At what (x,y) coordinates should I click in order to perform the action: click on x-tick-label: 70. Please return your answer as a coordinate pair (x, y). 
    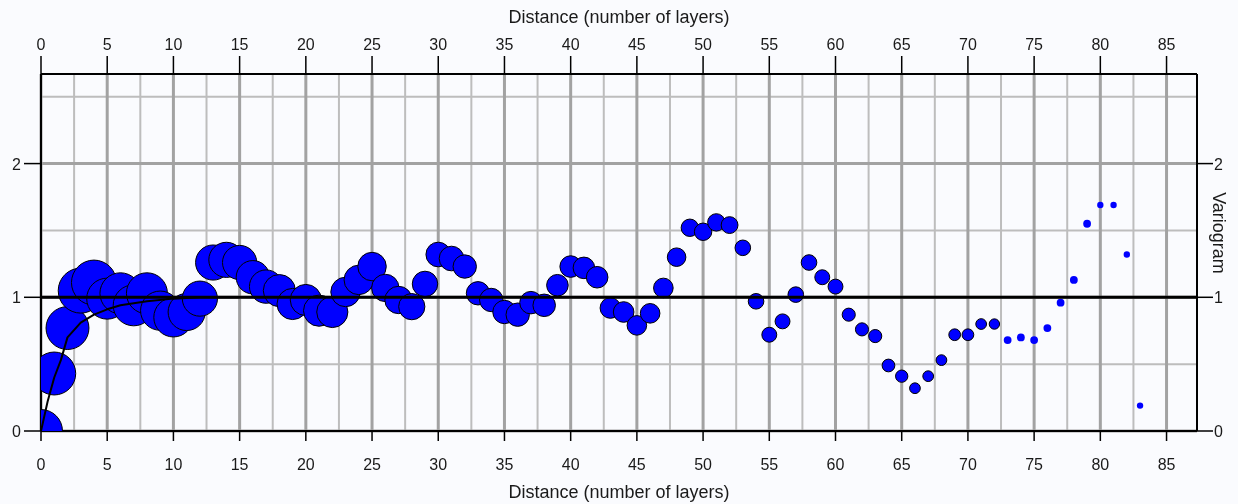
    Looking at the image, I should click on (968, 44).